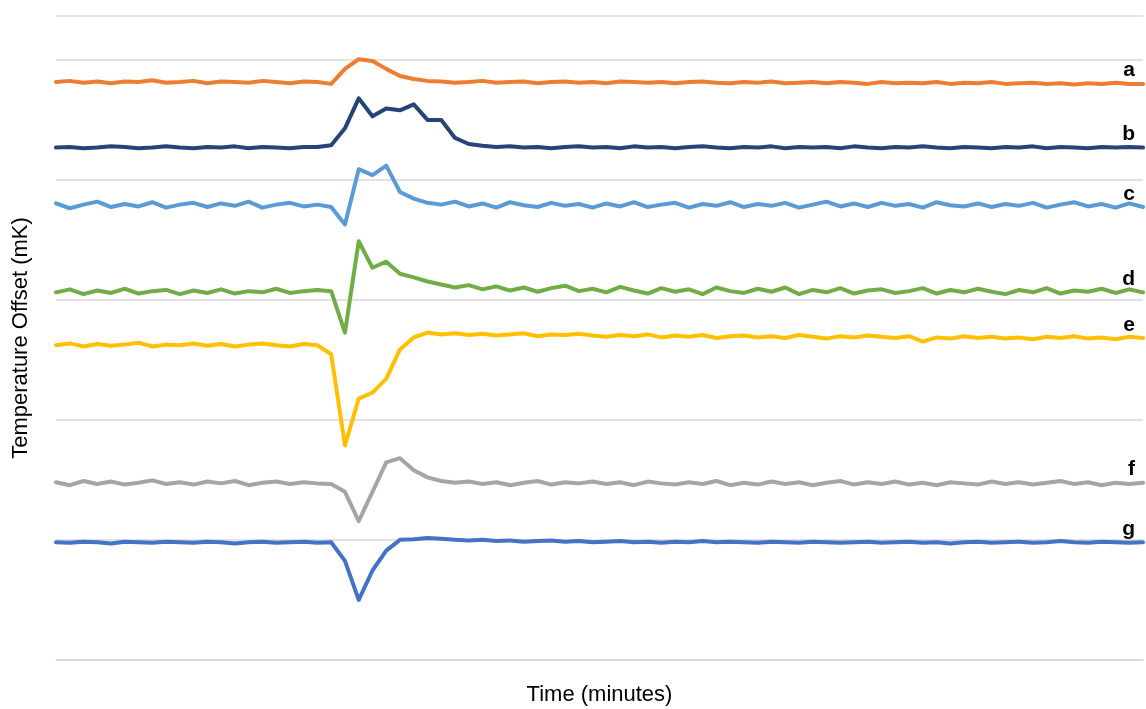 This screenshot has width=1146, height=709. Describe the element at coordinates (1128, 133) in the screenshot. I see `series-label: b` at that location.